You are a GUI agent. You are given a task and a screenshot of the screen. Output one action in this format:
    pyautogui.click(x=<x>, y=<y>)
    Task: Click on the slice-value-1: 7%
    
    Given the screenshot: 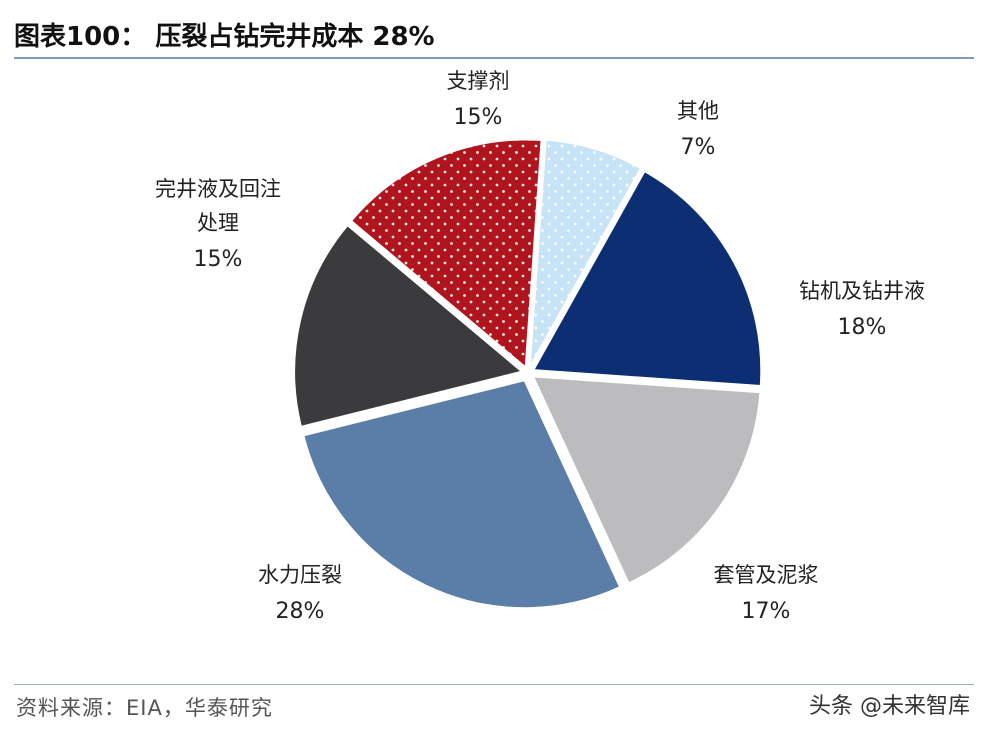 What is the action you would take?
    pyautogui.click(x=698, y=147)
    